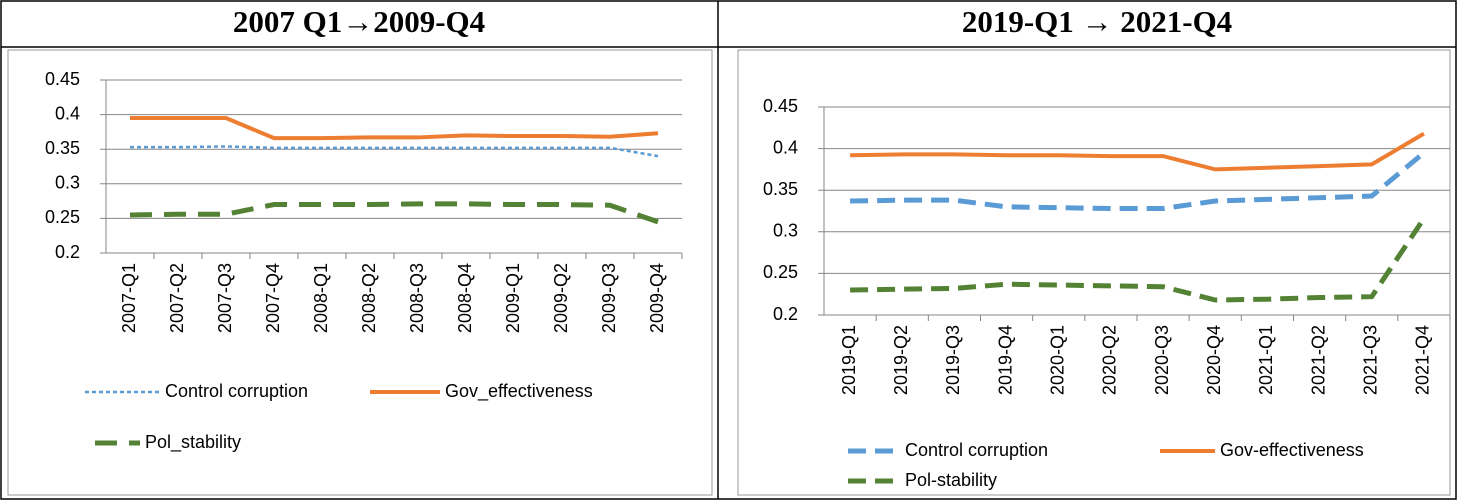 This screenshot has height=500, width=1457. I want to click on x-tick-label: 2021-Q2, so click(1318, 360).